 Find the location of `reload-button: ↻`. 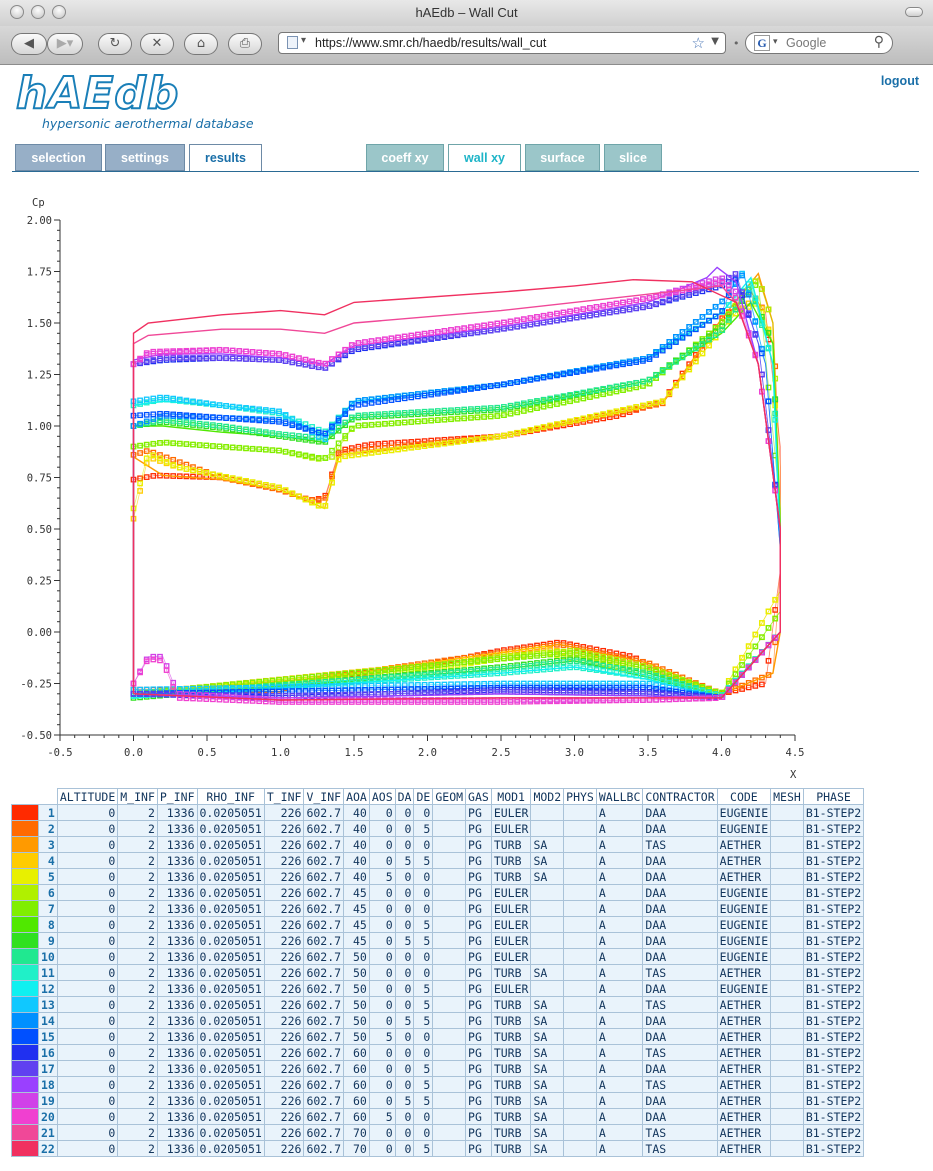

reload-button: ↻ is located at coordinates (115, 44).